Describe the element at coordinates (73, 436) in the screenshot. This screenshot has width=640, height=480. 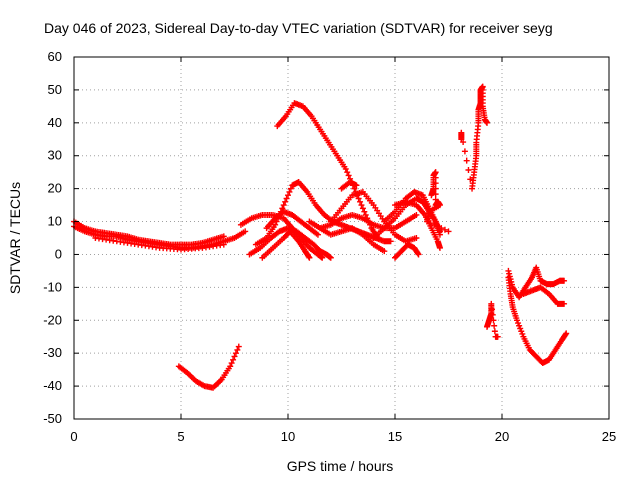
I see `x-tick-label: 0` at that location.